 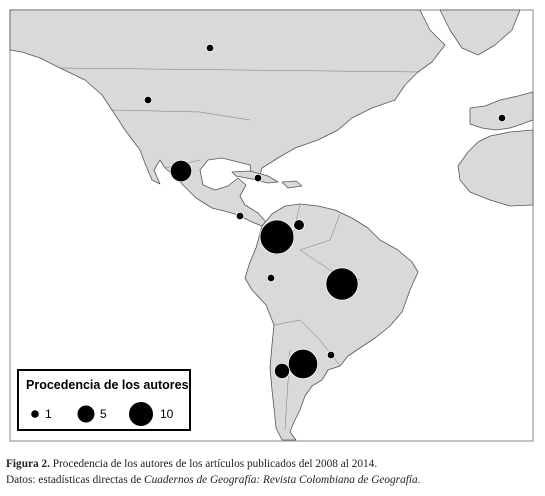 I want to click on legend-items: 1 5 10, so click(x=102, y=414).